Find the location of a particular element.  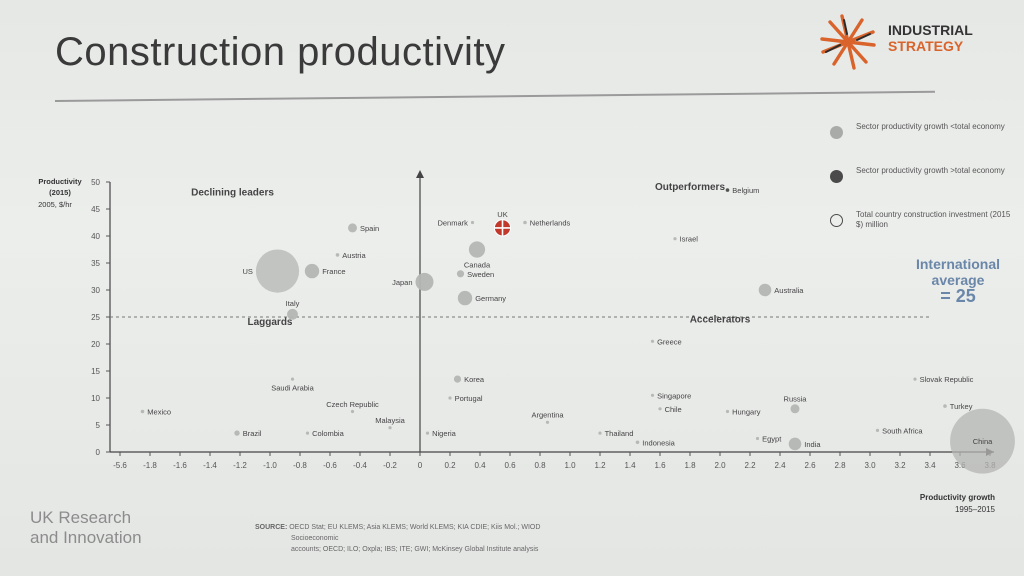

data-point-label: France is located at coordinates (333, 271).